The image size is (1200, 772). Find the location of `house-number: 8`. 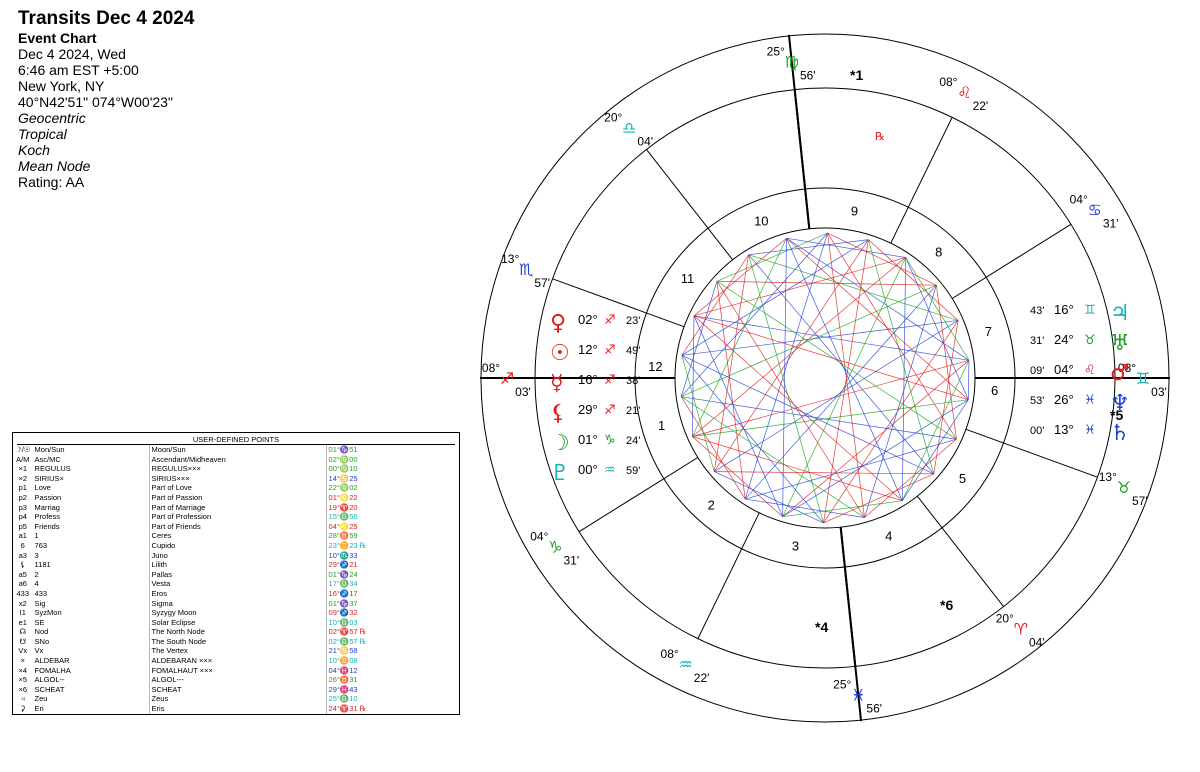

house-number: 8 is located at coordinates (938, 252).